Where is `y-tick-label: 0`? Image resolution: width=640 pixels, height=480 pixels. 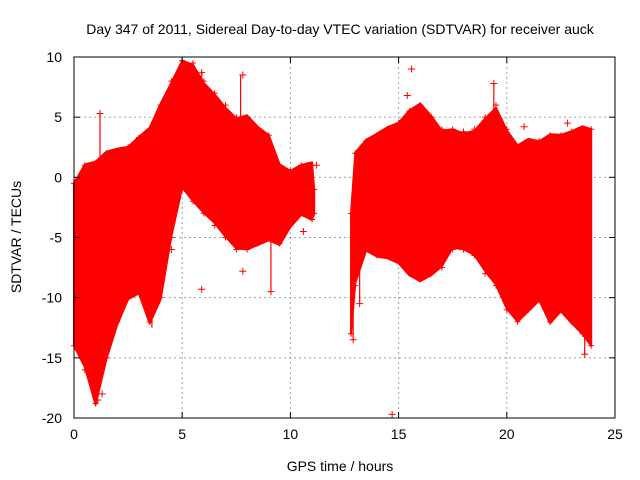
y-tick-label: 0 is located at coordinates (58, 177).